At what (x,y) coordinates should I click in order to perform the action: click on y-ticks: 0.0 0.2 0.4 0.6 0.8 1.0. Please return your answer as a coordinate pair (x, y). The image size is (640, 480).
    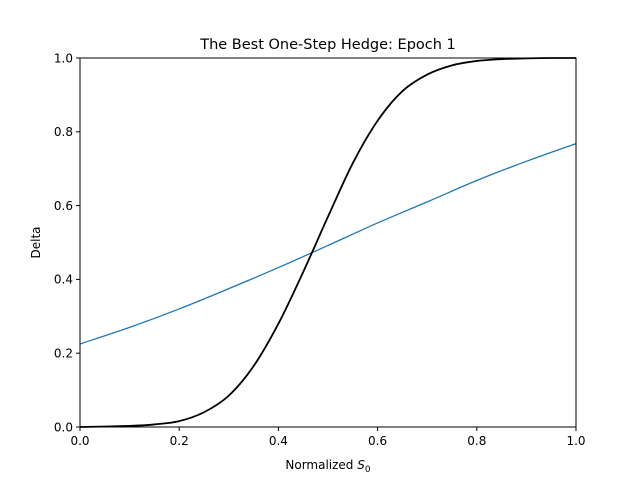
    Looking at the image, I should click on (67, 242).